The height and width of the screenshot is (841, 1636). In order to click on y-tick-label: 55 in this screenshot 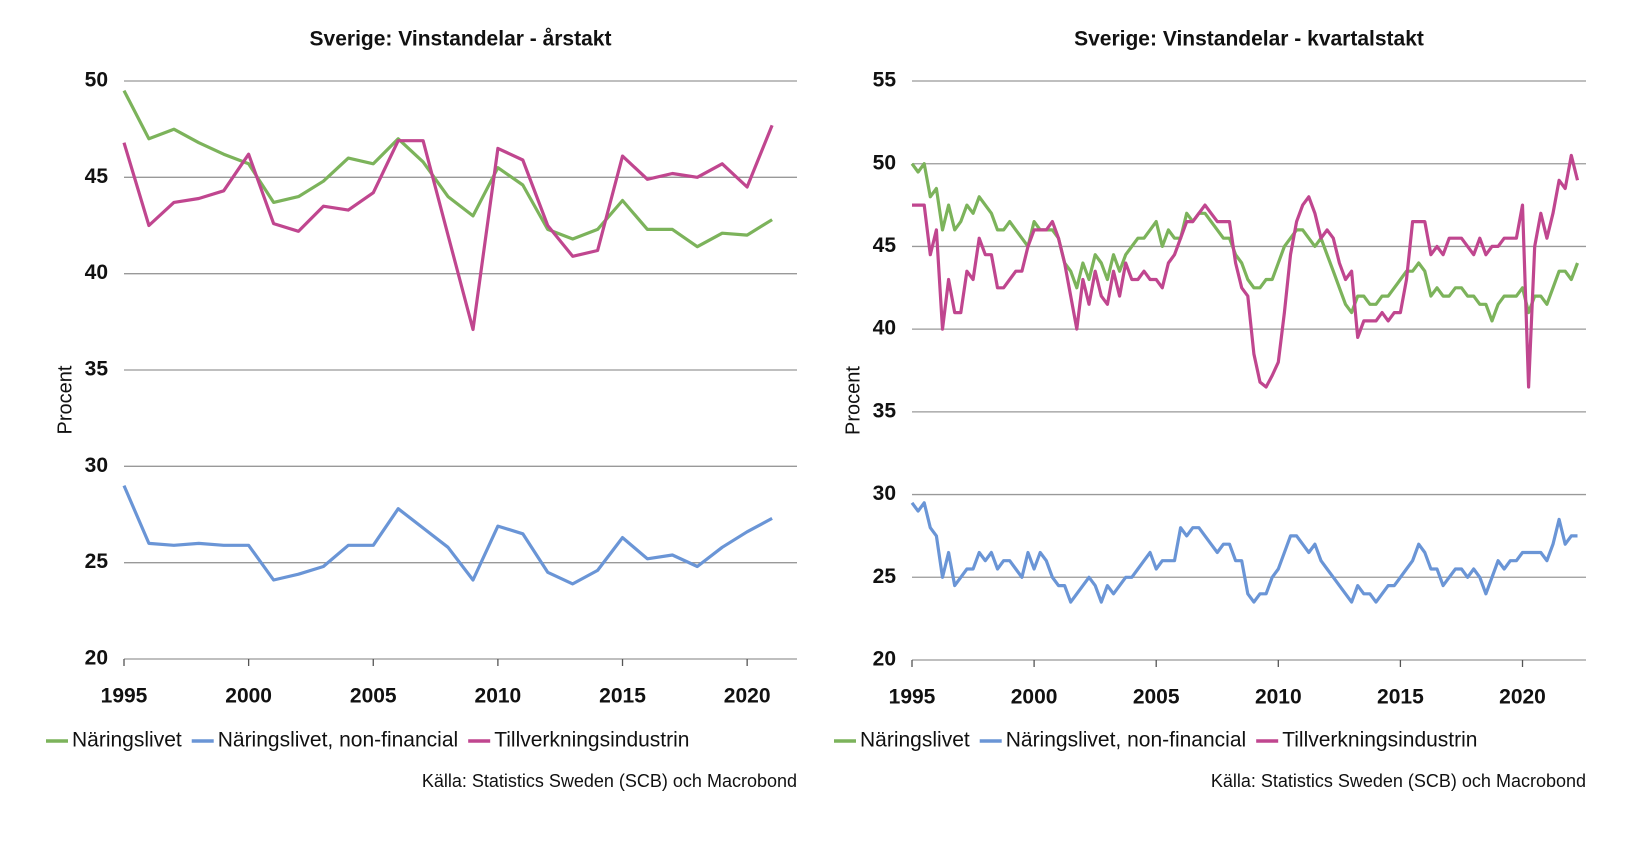, I will do `click(885, 80)`.